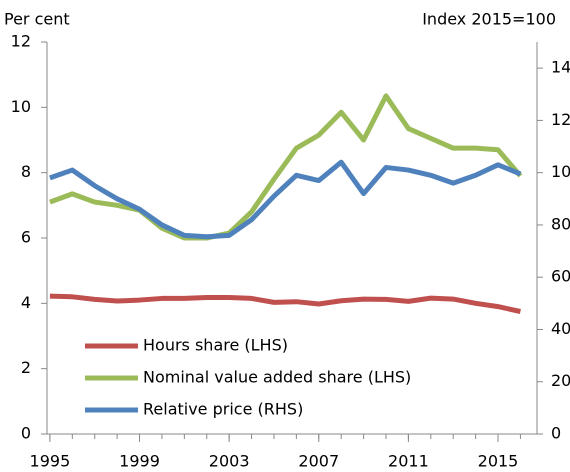 This screenshot has width=570, height=472. What do you see at coordinates (277, 377) in the screenshot?
I see `legend-label: Nominal value added share (LHS)` at bounding box center [277, 377].